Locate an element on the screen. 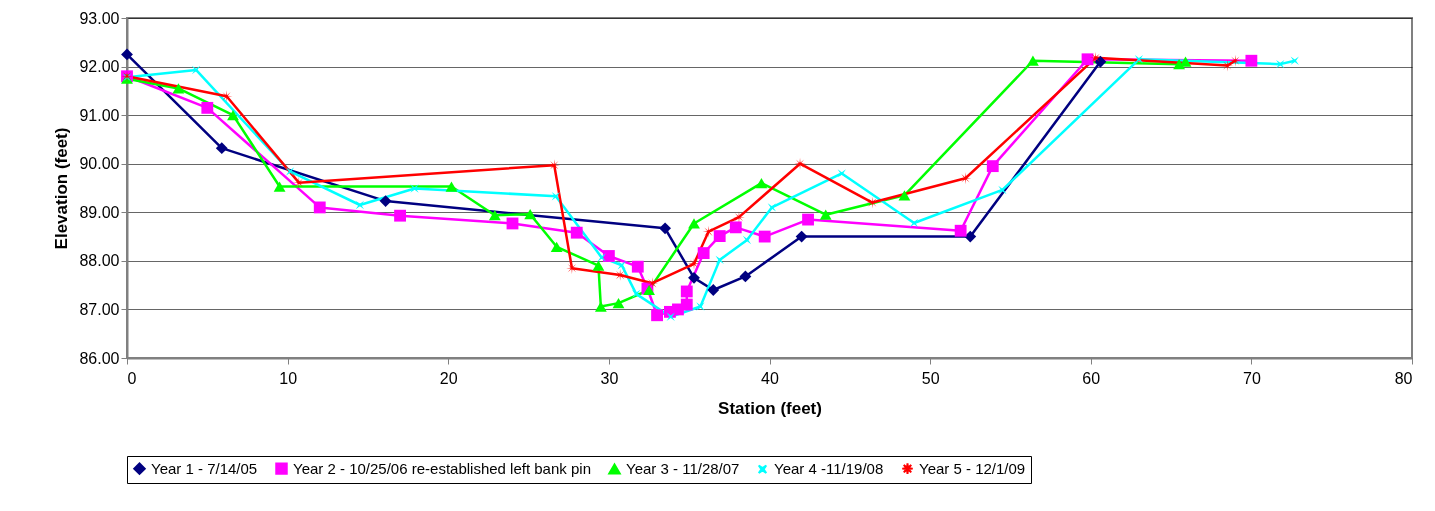 The image size is (1435, 511). y-tick-label: 86.00 is located at coordinates (99, 358).